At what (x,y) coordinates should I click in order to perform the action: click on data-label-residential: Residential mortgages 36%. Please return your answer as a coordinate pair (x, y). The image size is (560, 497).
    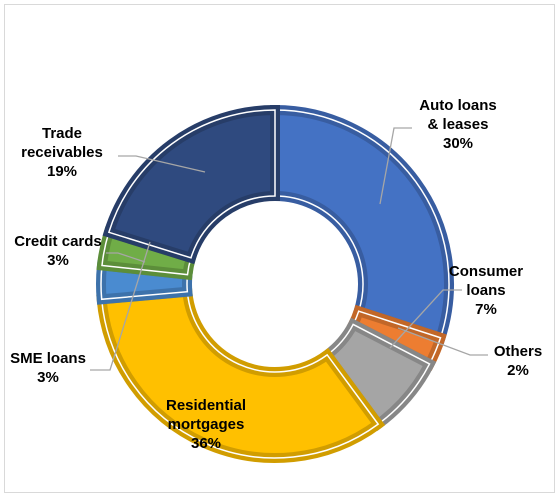
    Looking at the image, I should click on (206, 424).